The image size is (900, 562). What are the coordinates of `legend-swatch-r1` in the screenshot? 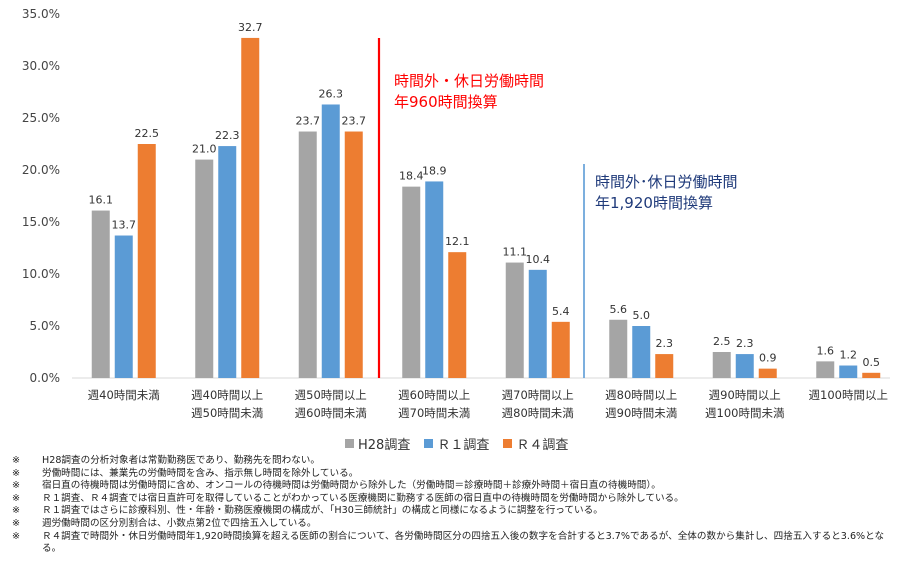 It's located at (429, 443).